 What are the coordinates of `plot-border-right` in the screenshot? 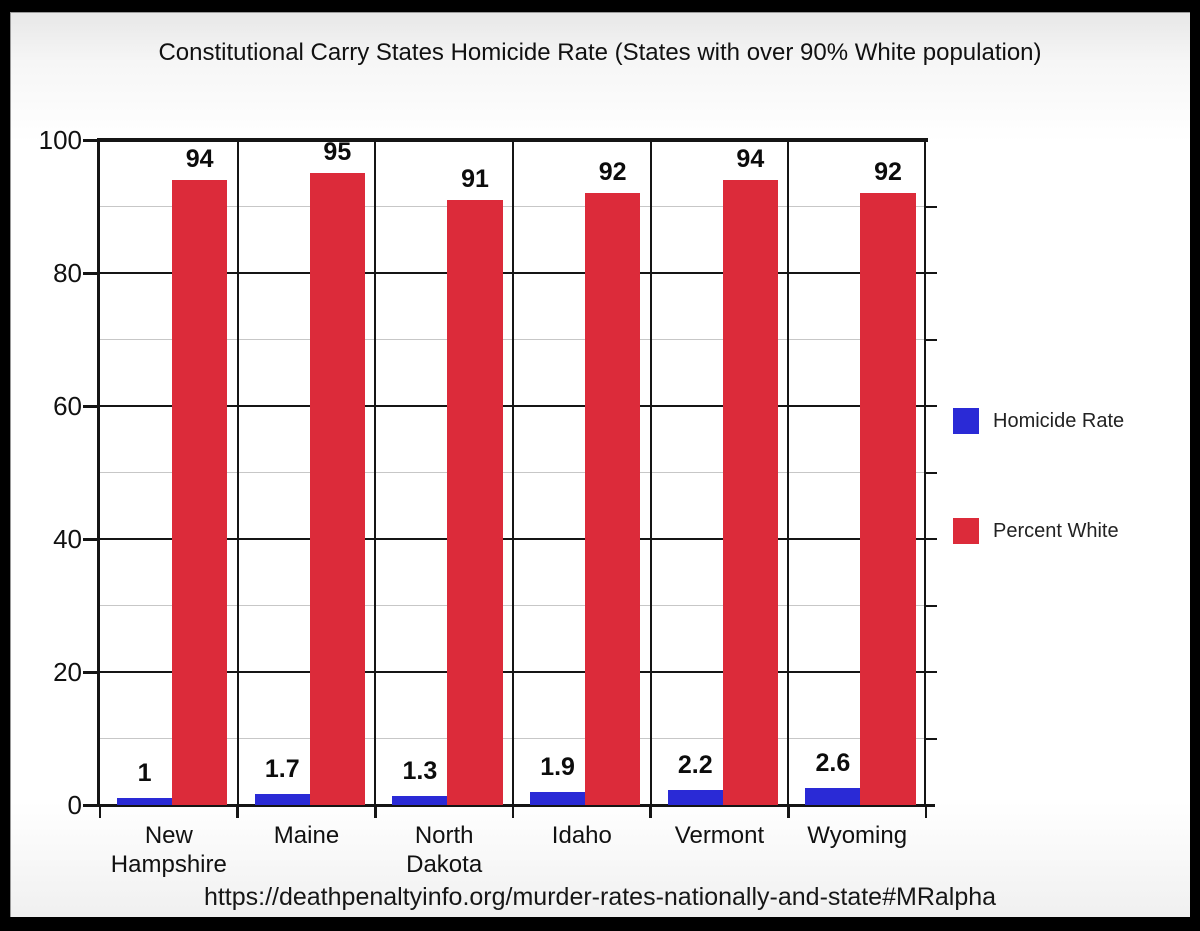 It's located at (925, 472).